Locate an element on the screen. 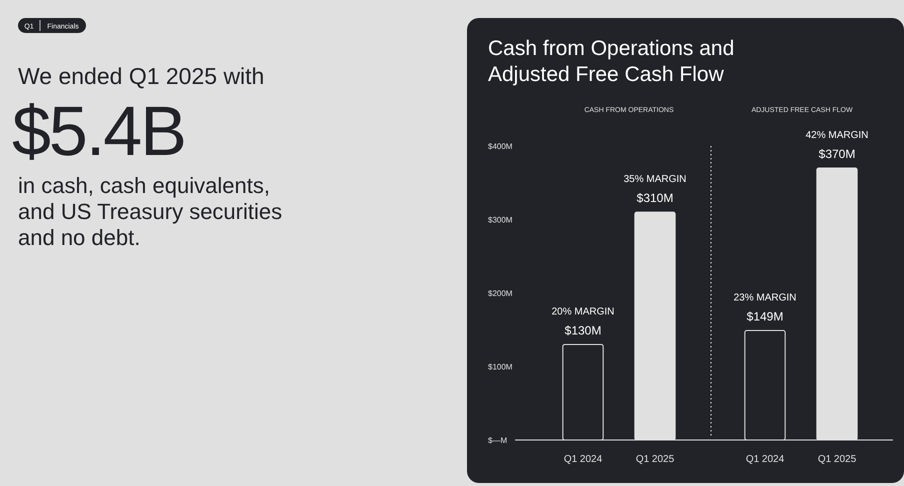 The image size is (904, 486). annotation: 23% MARGIN is located at coordinates (765, 298).